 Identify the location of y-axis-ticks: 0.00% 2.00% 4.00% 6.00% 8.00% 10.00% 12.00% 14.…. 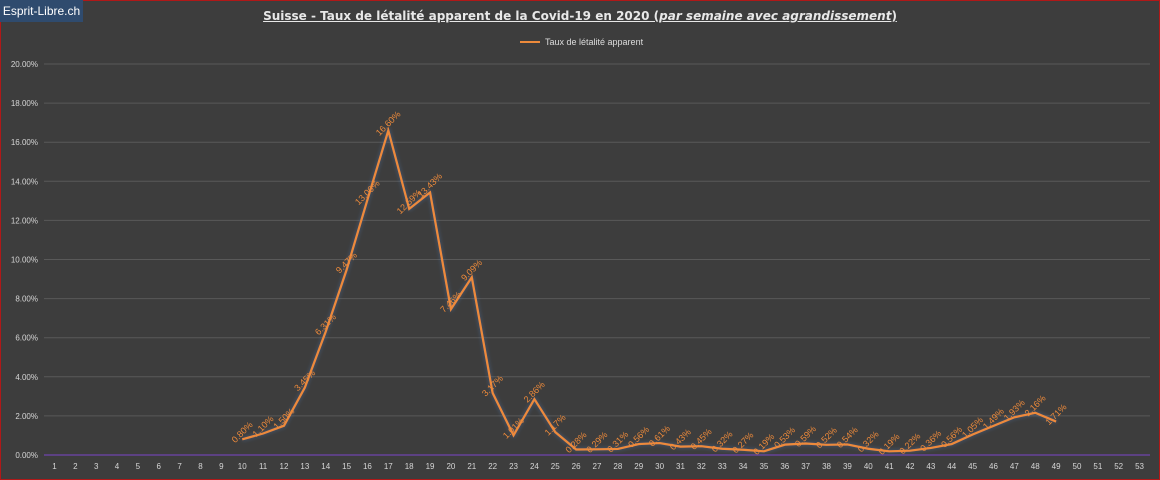
(24, 260).